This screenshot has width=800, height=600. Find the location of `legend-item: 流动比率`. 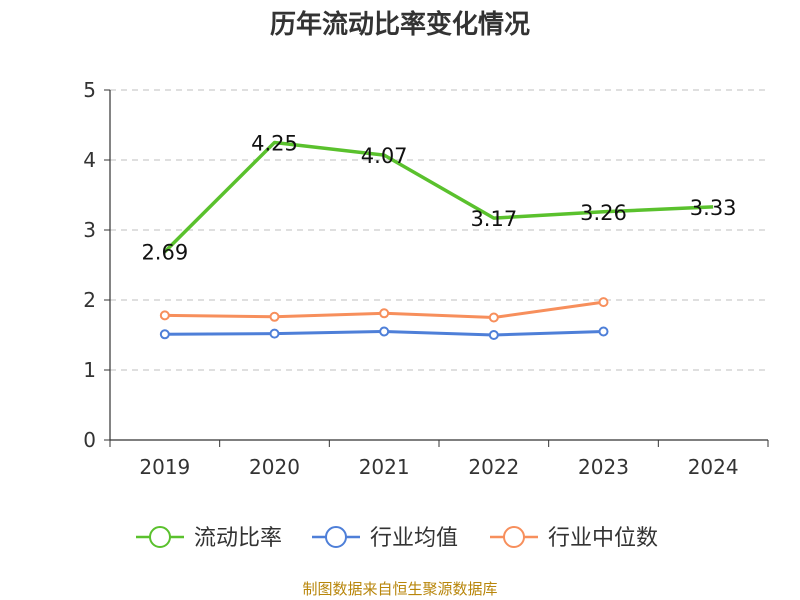

legend-item: 流动比率 is located at coordinates (209, 538).